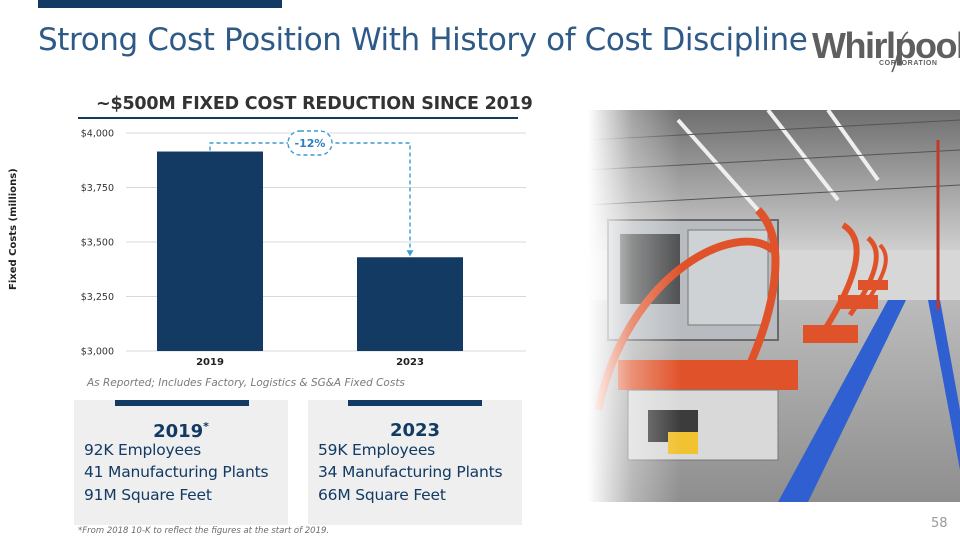 The image size is (960, 540). What do you see at coordinates (415, 403) in the screenshot?
I see `panel-tab-2023` at bounding box center [415, 403].